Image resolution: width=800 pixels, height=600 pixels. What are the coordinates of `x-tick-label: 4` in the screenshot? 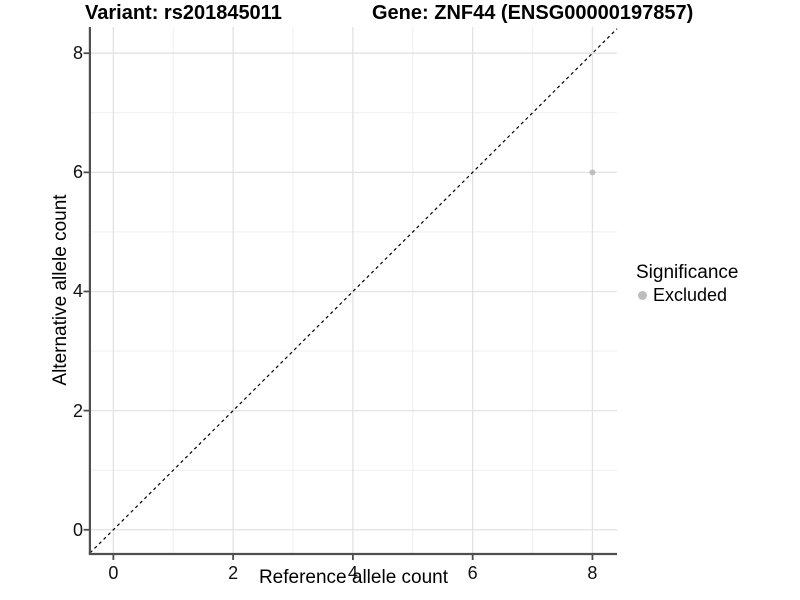 It's located at (352, 573).